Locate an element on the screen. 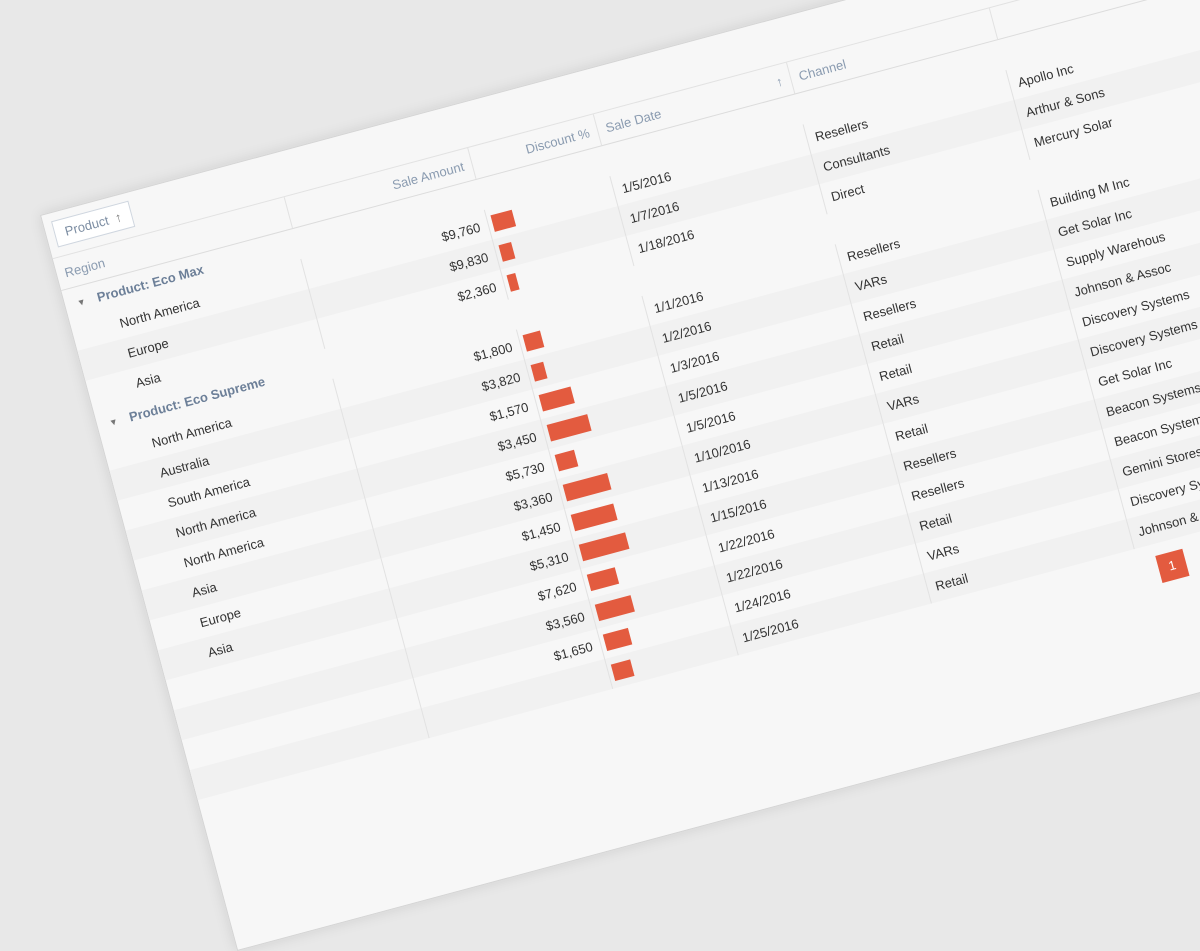 This screenshot has height=951, width=1200. pager-page-2: 2 is located at coordinates (1194, 557).